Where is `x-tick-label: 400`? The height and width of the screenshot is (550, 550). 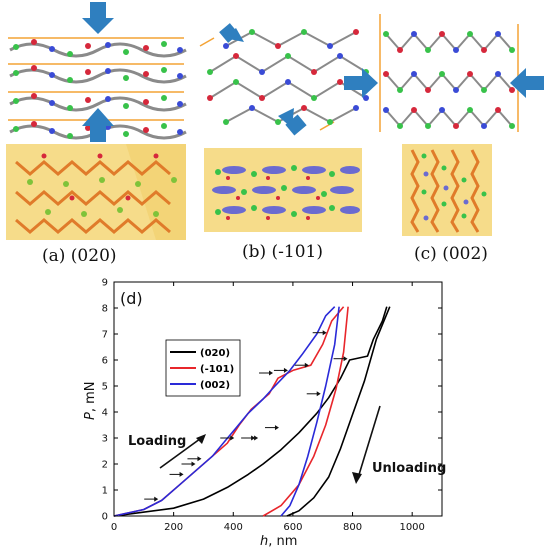 x-tick-label: 400 is located at coordinates (233, 527).